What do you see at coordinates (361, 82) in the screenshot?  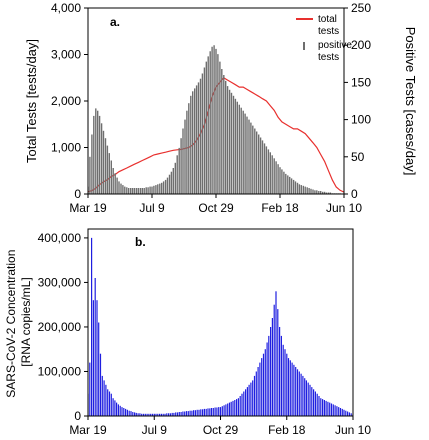 I see `y2-tick-label: 150` at bounding box center [361, 82].